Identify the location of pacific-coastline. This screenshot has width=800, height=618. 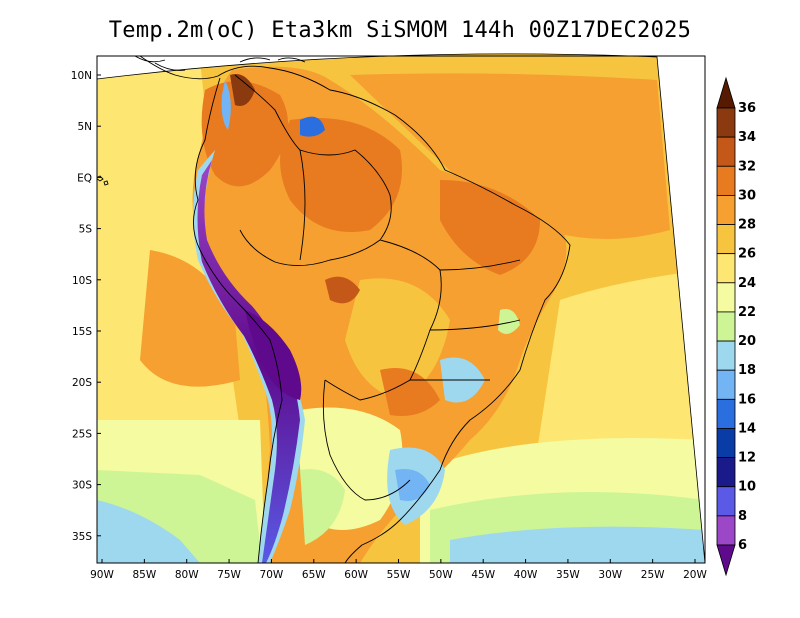
(238, 320).